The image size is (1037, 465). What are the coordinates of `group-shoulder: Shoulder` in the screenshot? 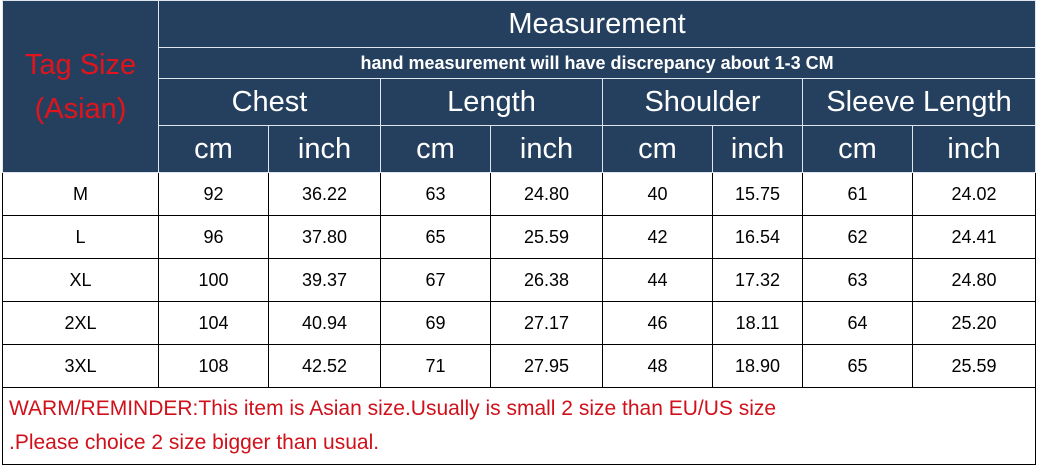 It's located at (702, 102).